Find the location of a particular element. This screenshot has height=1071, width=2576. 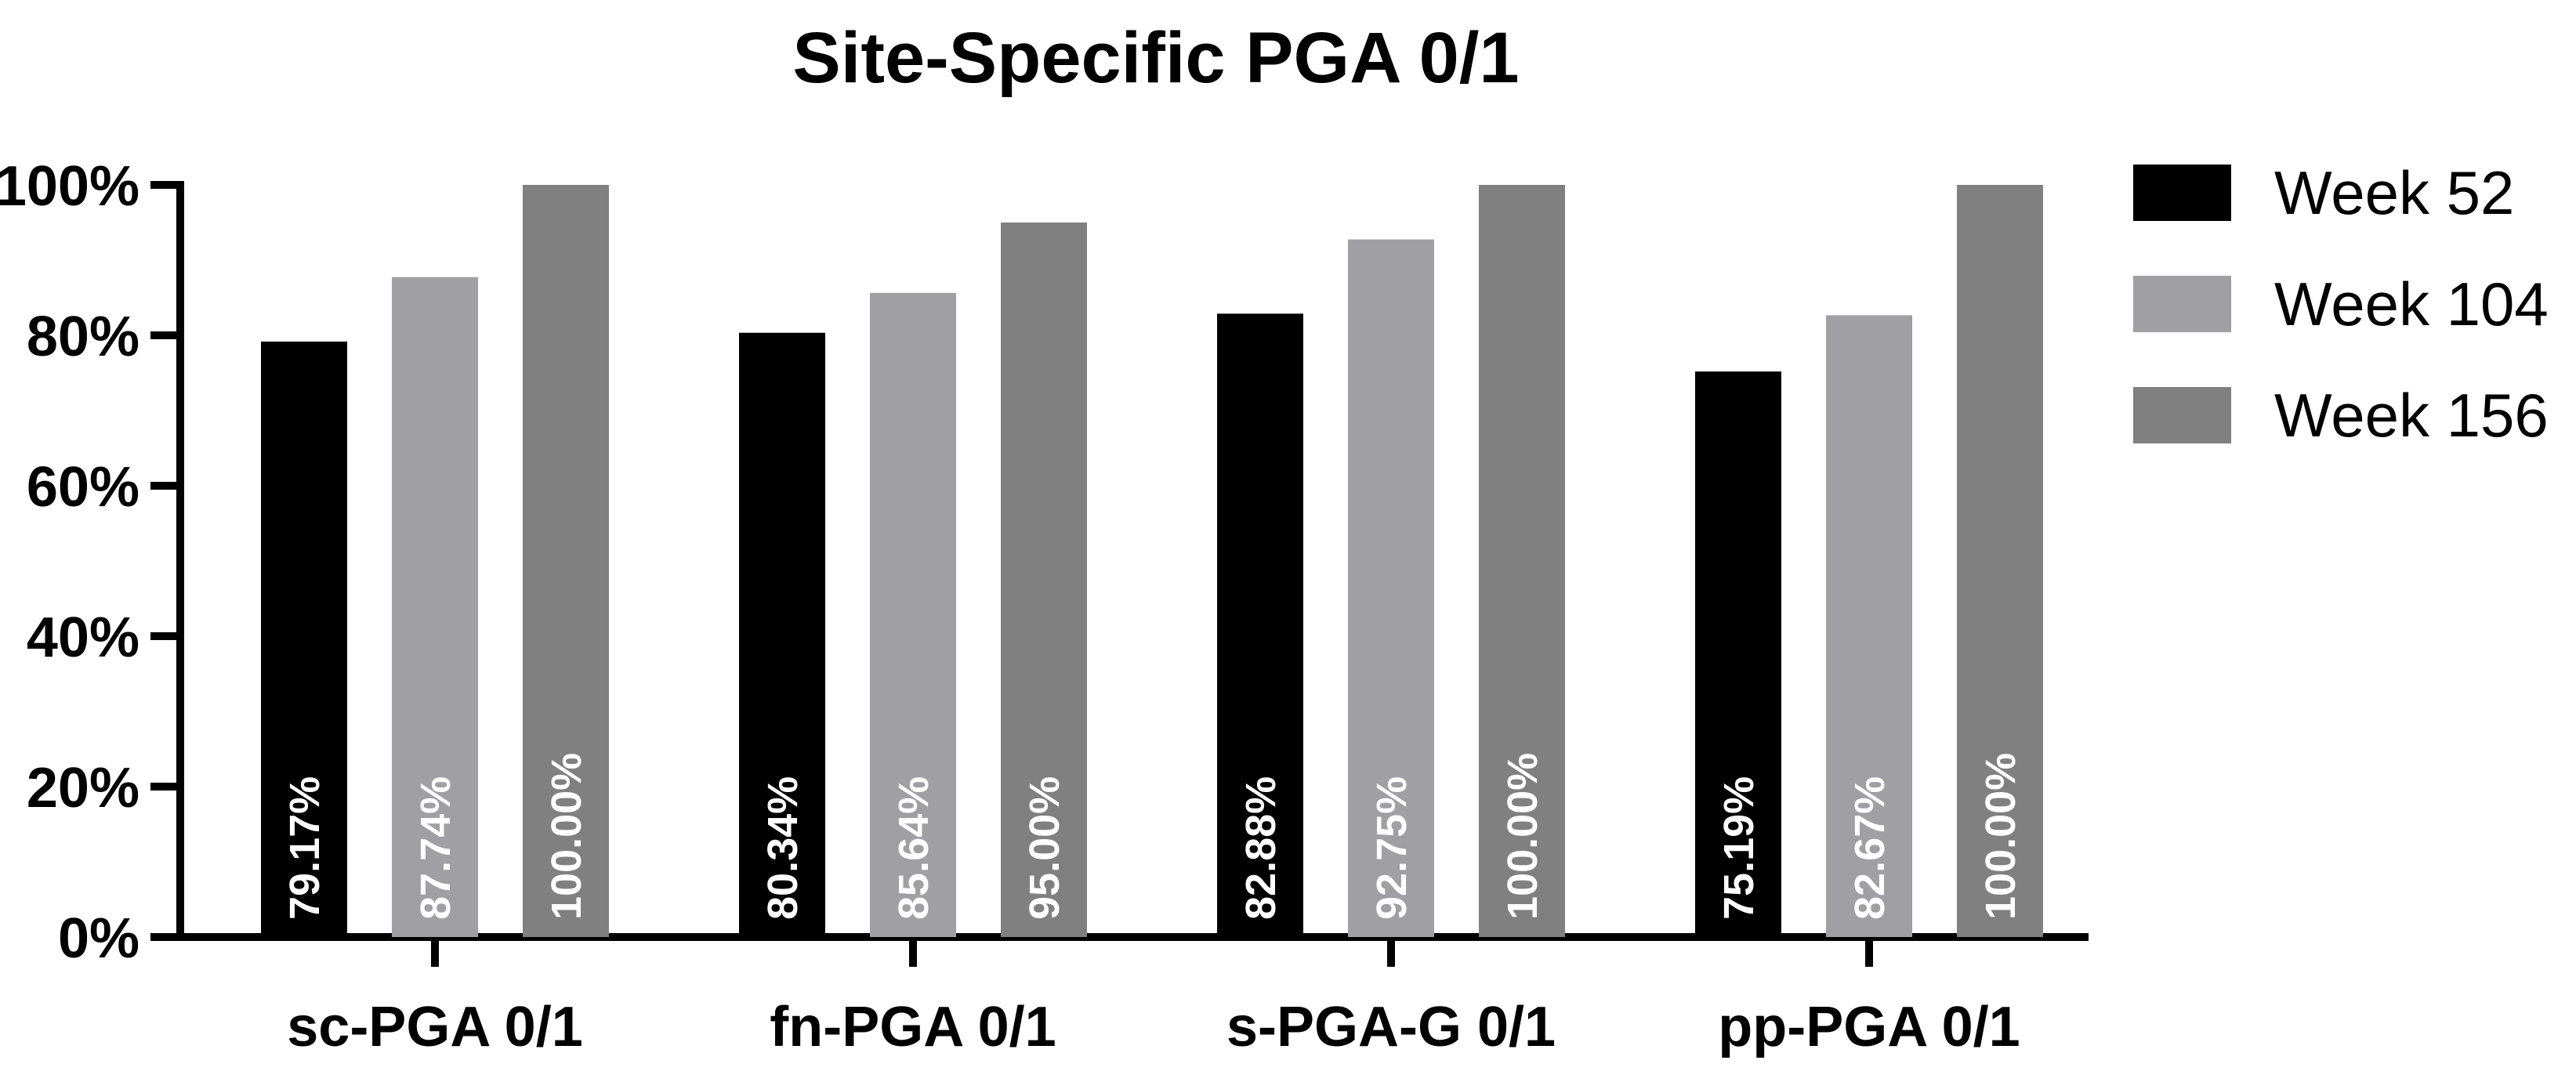

data-label: 85.64% is located at coordinates (913, 848).